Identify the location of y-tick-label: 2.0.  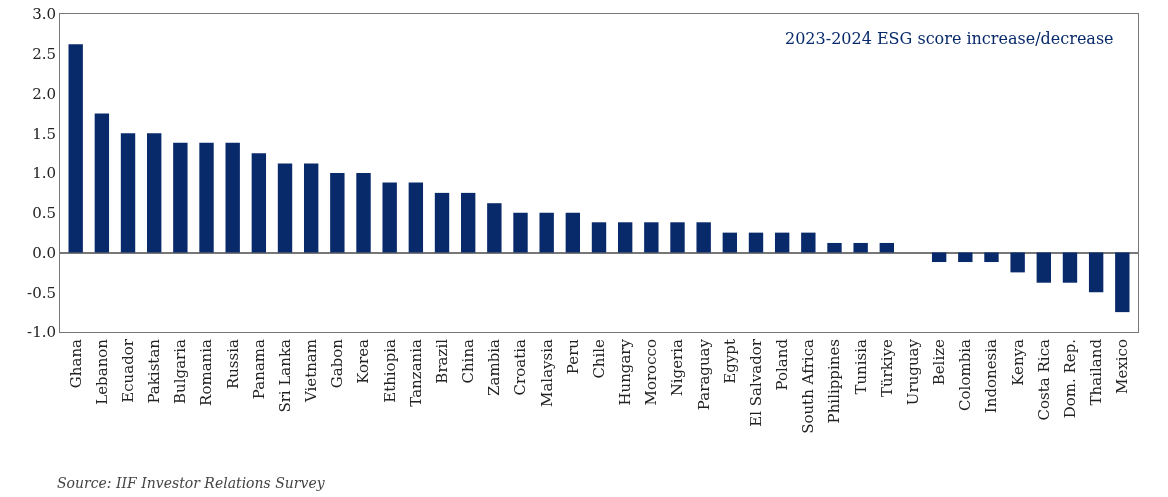
(44, 93).